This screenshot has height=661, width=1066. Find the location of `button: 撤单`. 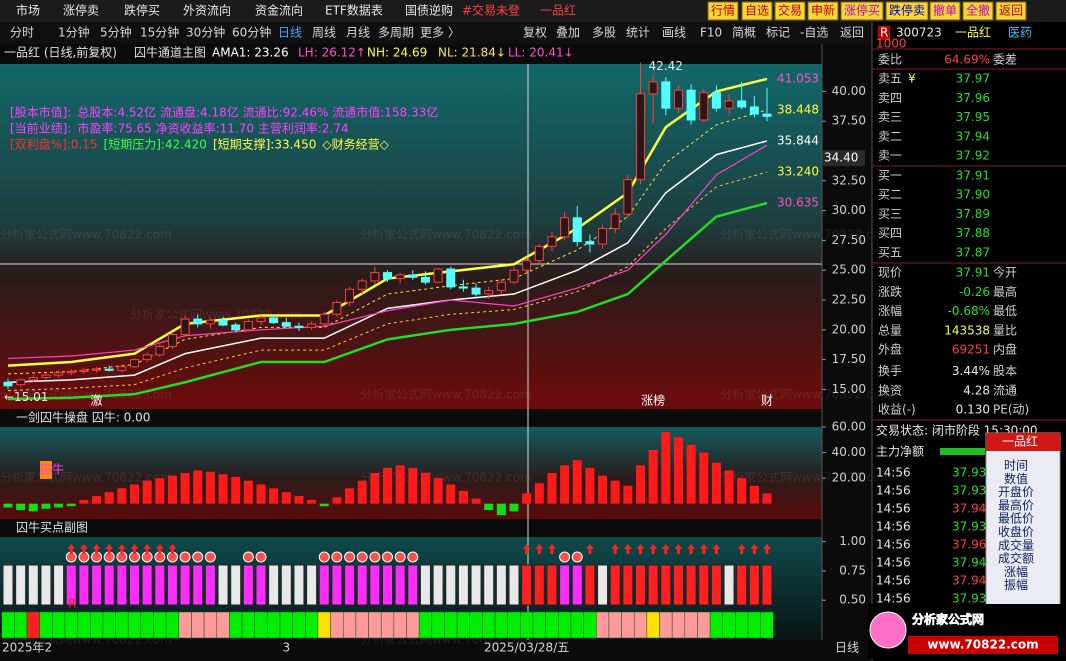

button: 撤单 is located at coordinates (945, 10).